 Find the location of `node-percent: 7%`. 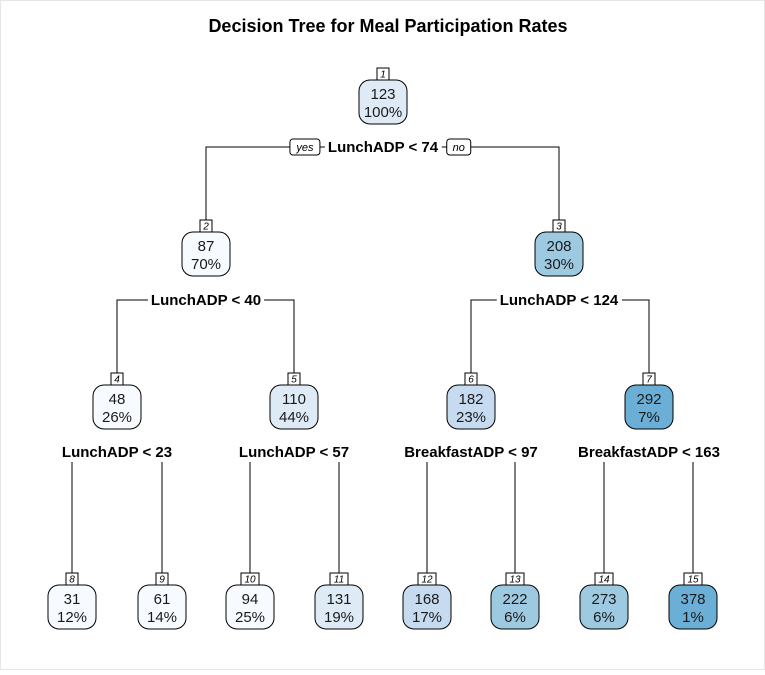

node-percent: 7% is located at coordinates (649, 417).